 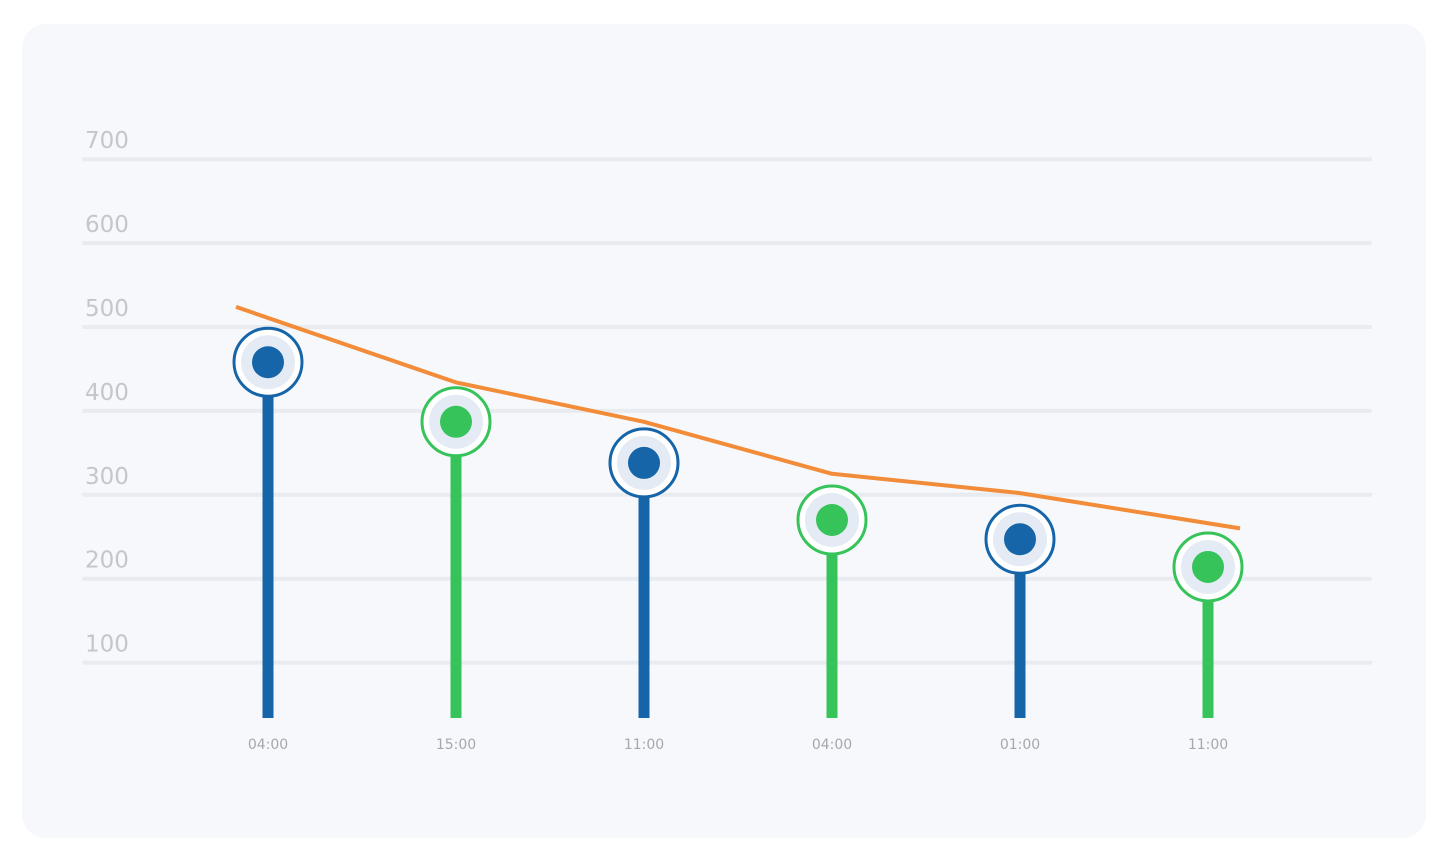 I want to click on x-tick-label-3: 04:00, so click(x=832, y=745).